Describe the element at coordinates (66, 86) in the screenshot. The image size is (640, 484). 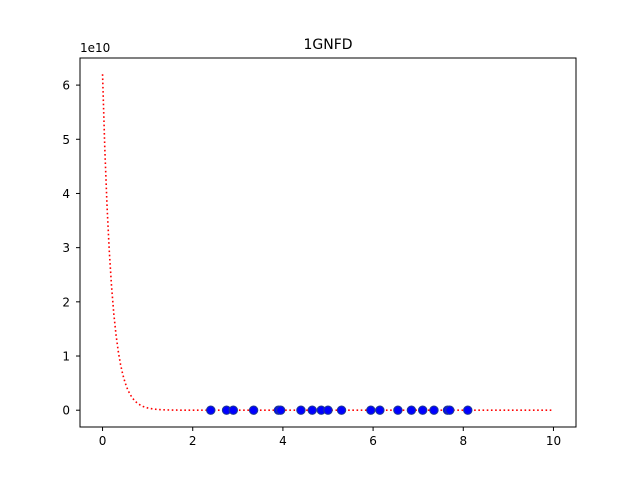
I see `y-tick-label: 6` at that location.